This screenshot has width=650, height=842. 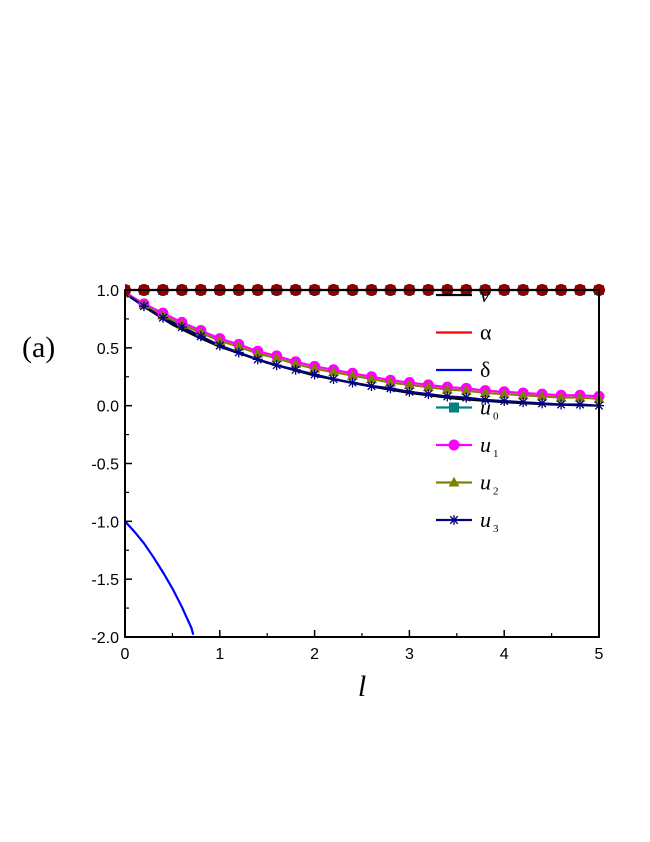 What do you see at coordinates (485, 294) in the screenshot?
I see `legend-label-0: v` at bounding box center [485, 294].